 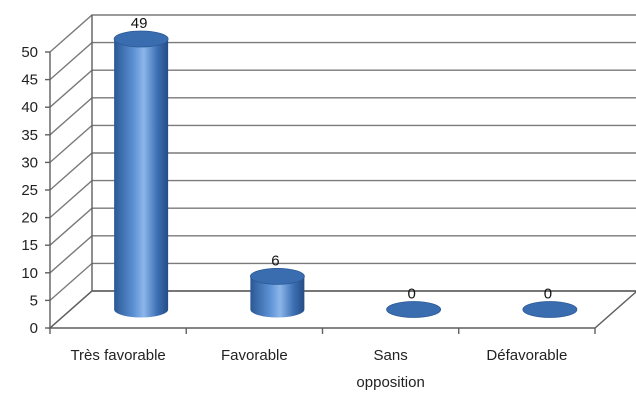 What do you see at coordinates (29, 273) in the screenshot?
I see `y-tick-label: 10` at bounding box center [29, 273].